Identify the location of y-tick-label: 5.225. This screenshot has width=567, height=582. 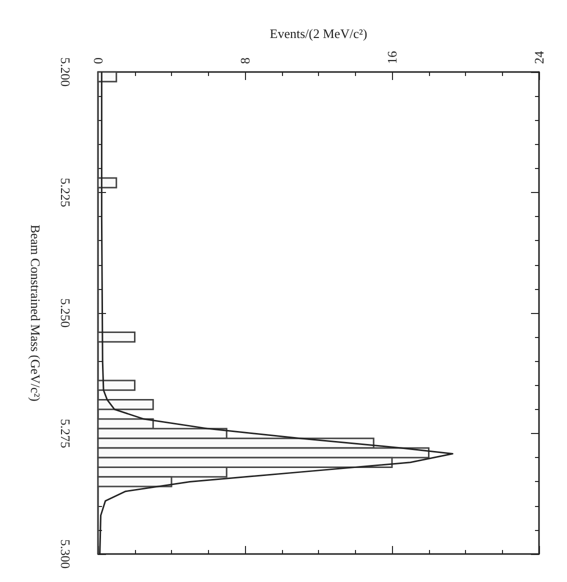
(65, 193).